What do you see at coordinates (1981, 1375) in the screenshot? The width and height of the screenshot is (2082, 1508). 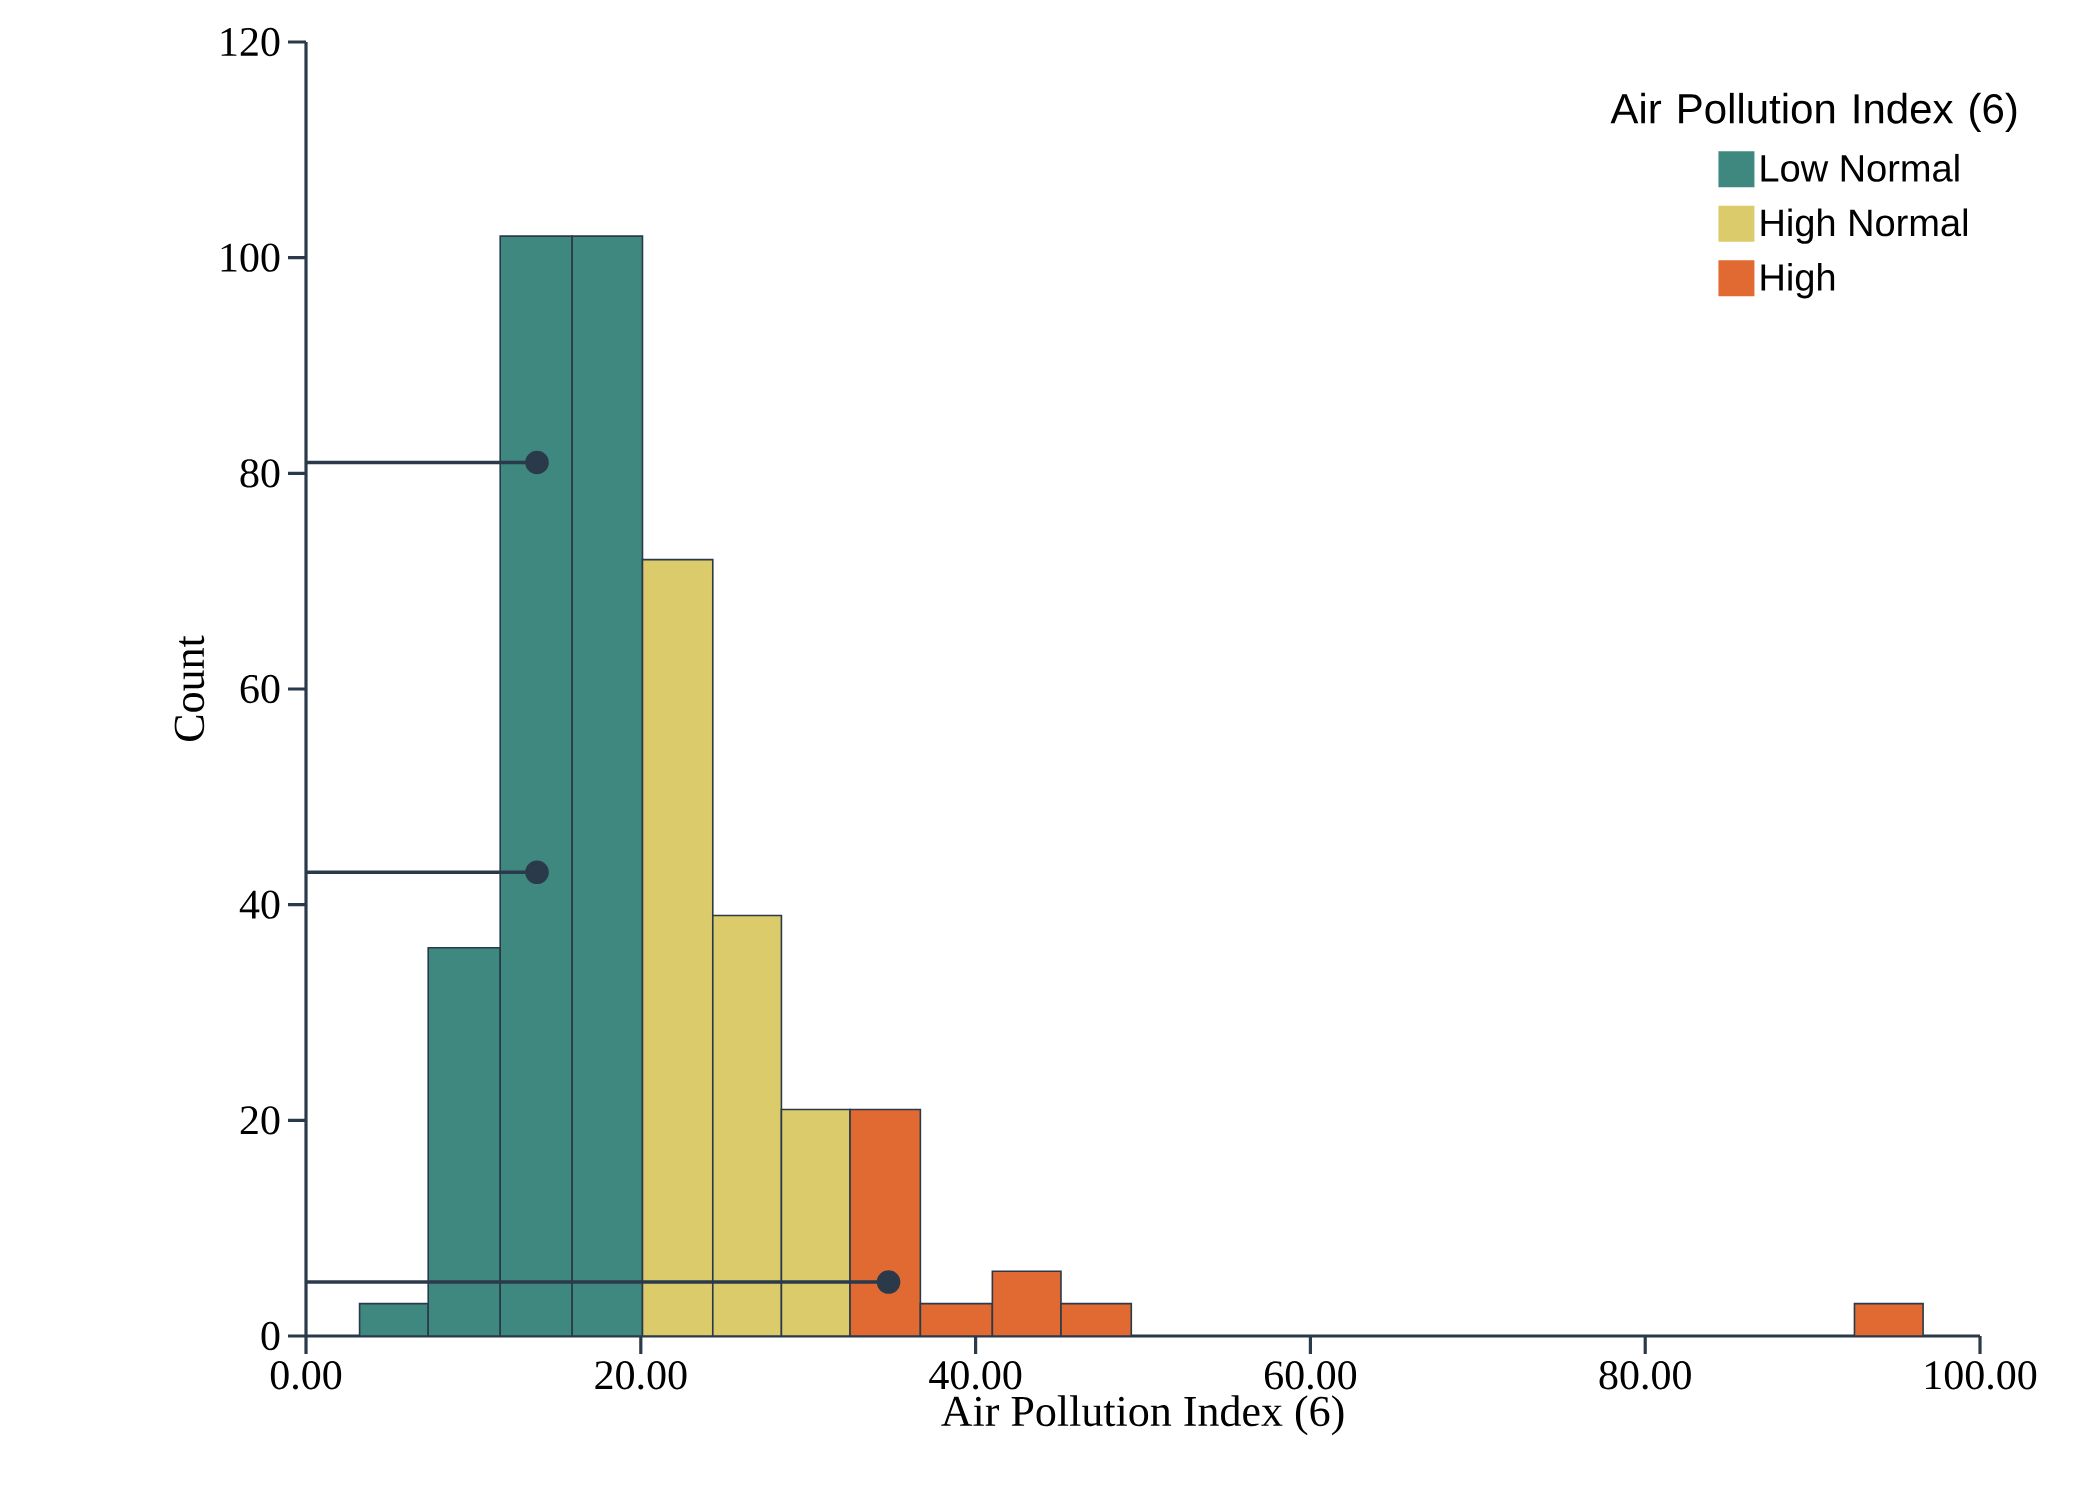 I see `x-tick-label: 100.00` at bounding box center [1981, 1375].